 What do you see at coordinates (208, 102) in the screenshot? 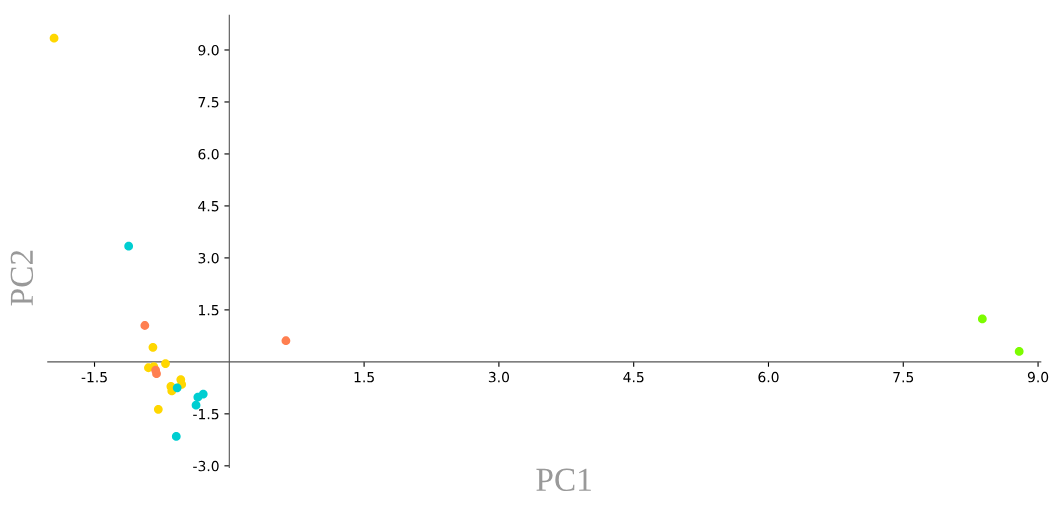
I see `y-tick-label: 7.5` at bounding box center [208, 102].